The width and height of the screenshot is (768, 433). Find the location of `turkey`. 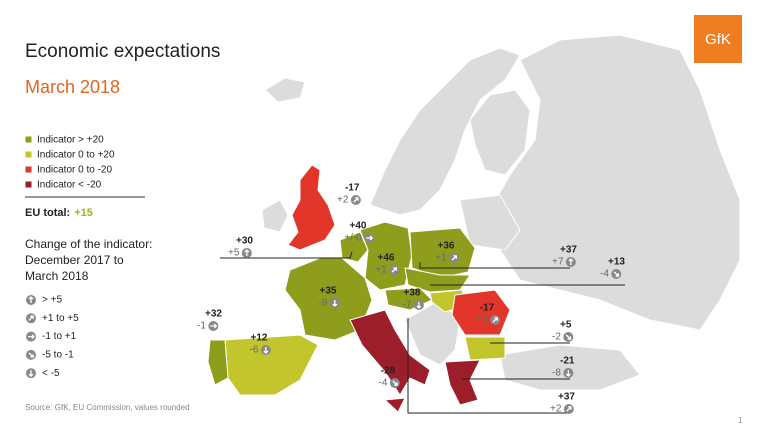

turkey is located at coordinates (570, 367).